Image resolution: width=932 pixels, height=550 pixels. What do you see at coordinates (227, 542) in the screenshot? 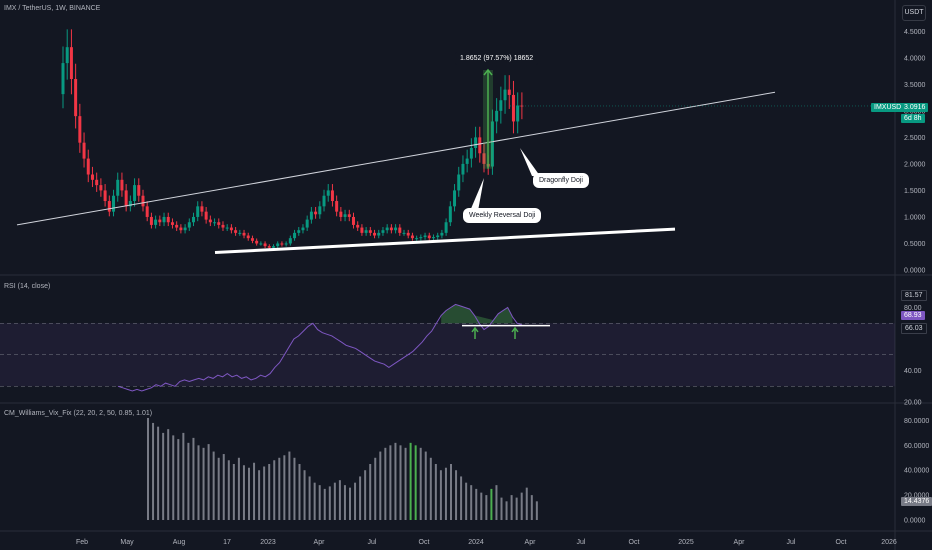
I see `time-axis-tick: 17` at bounding box center [227, 542].